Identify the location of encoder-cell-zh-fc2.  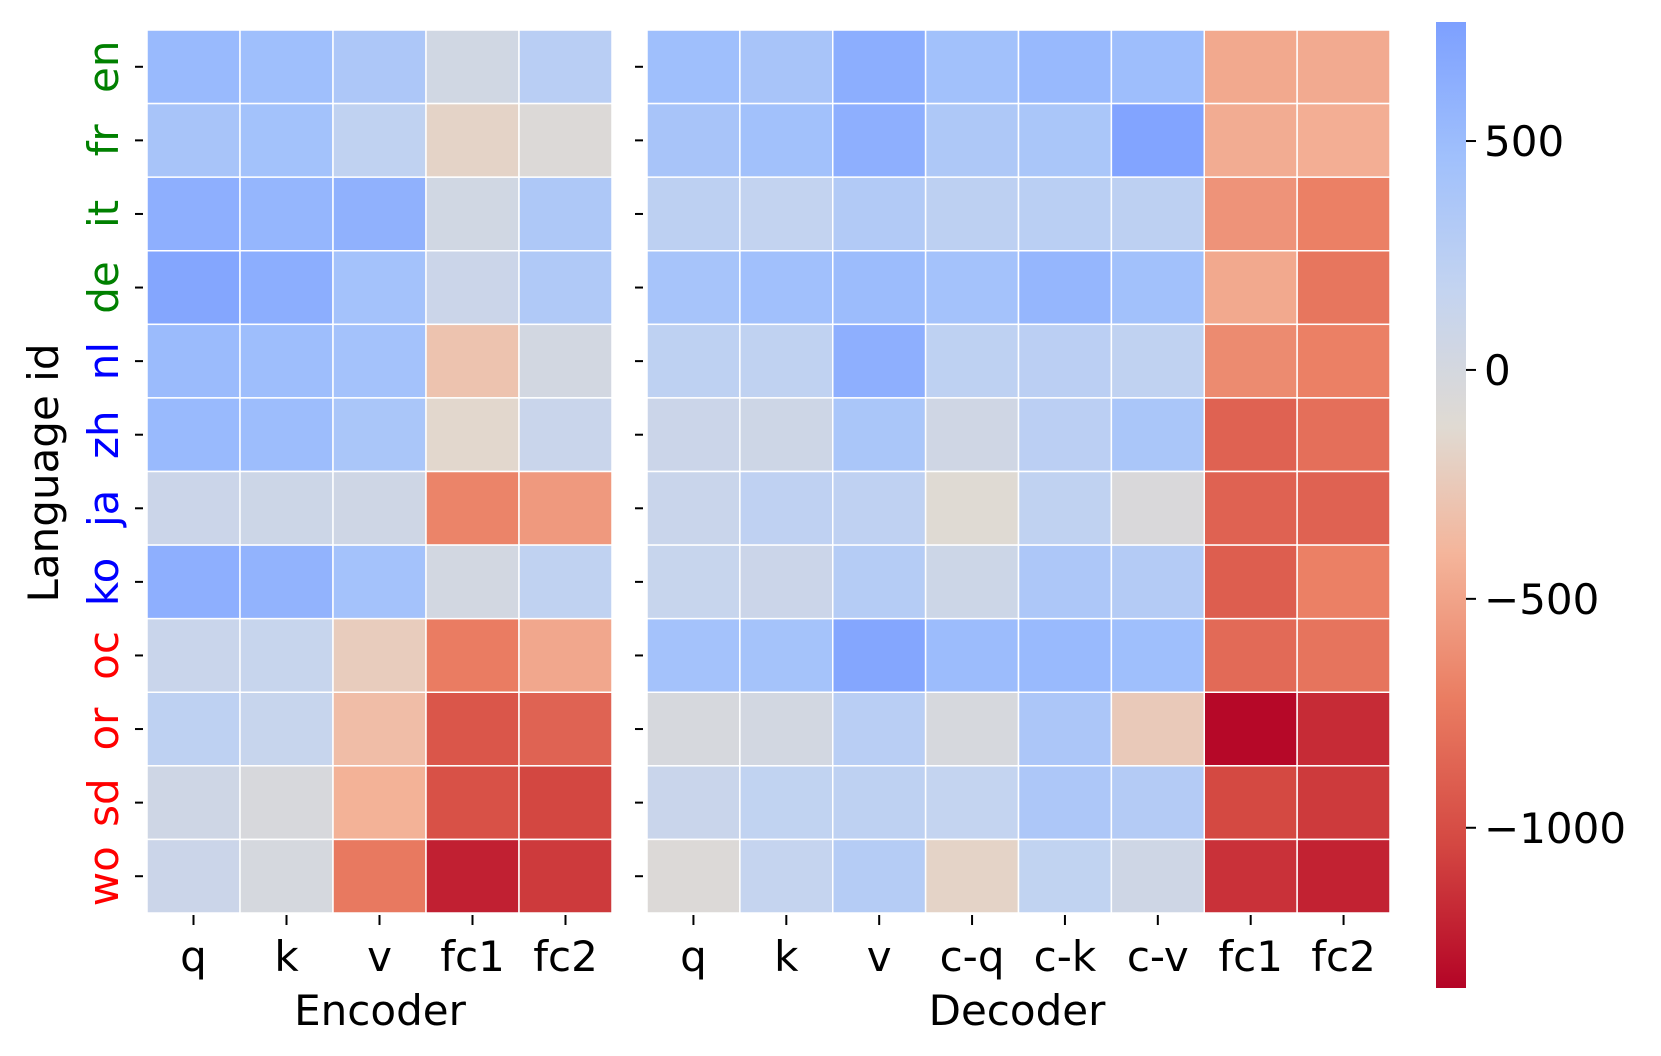
(565, 435).